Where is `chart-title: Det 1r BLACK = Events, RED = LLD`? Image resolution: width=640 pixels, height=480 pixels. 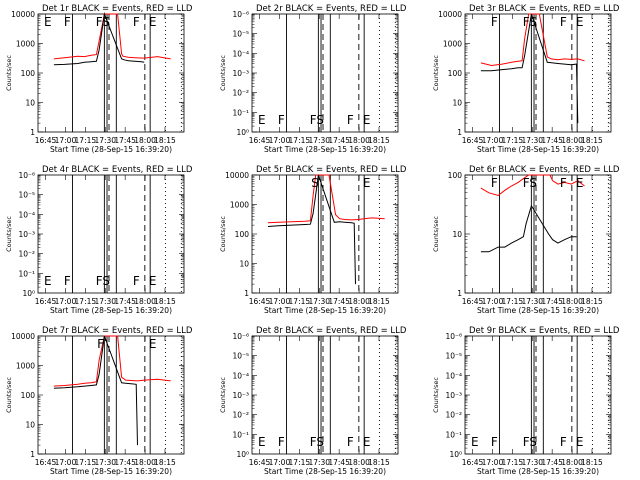
chart-title: Det 1r BLACK = Events, RED = LLD is located at coordinates (117, 9).